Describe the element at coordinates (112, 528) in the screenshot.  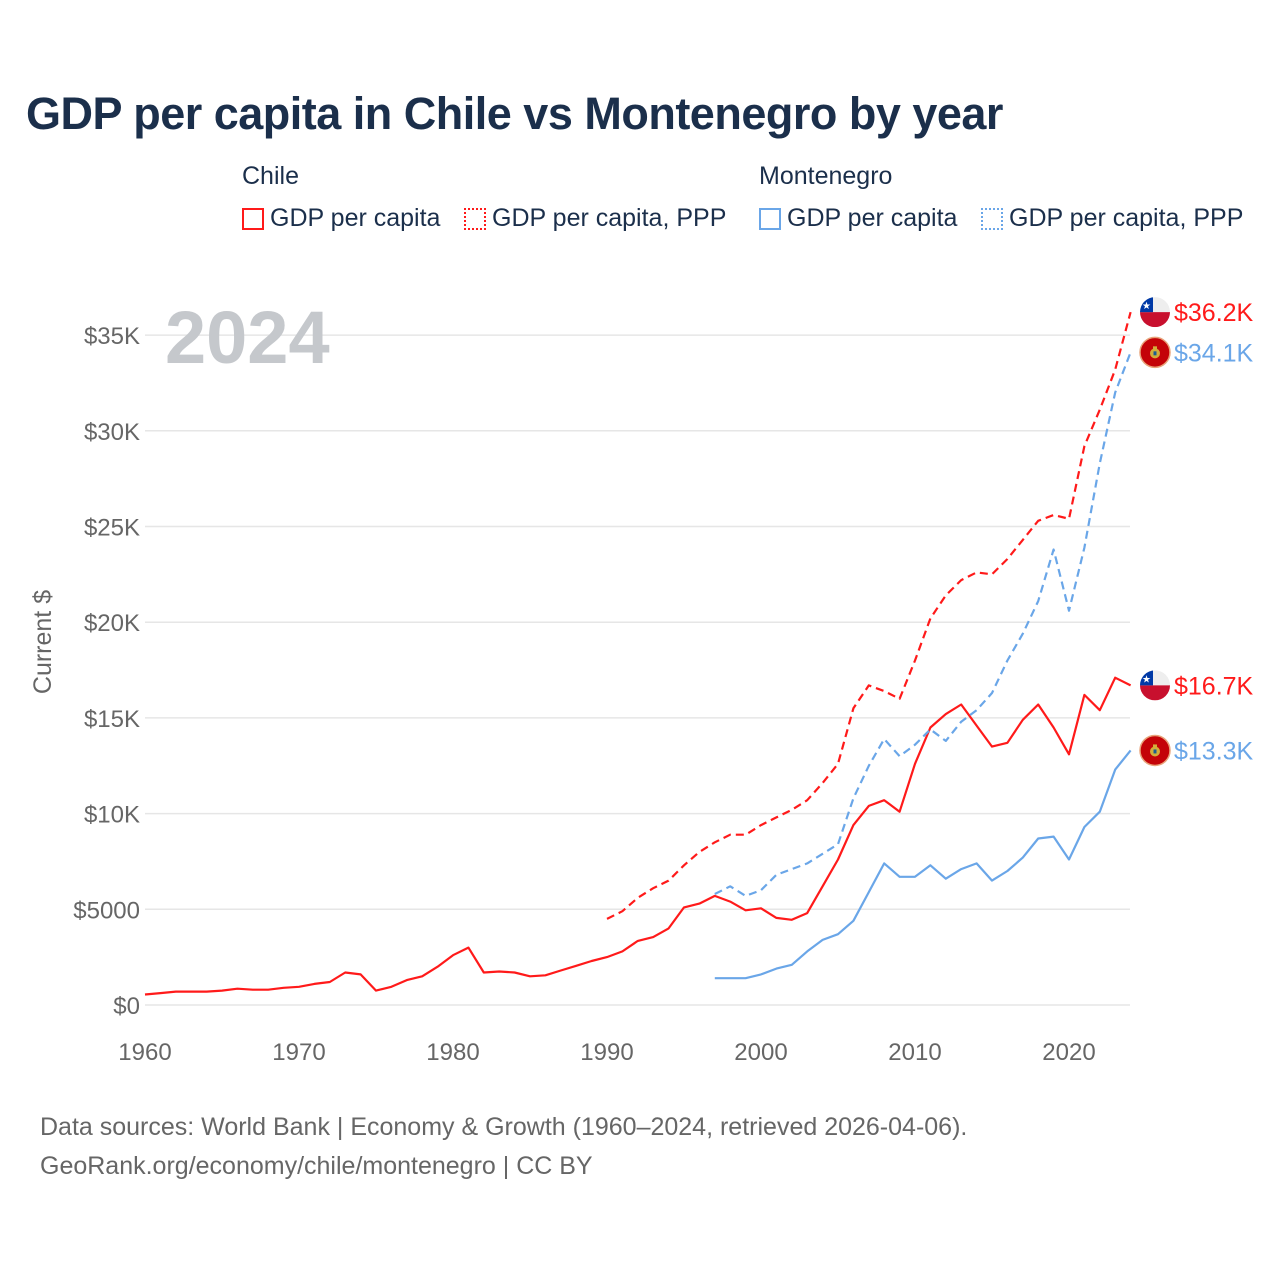
I see `y-tick-label: $25K` at that location.